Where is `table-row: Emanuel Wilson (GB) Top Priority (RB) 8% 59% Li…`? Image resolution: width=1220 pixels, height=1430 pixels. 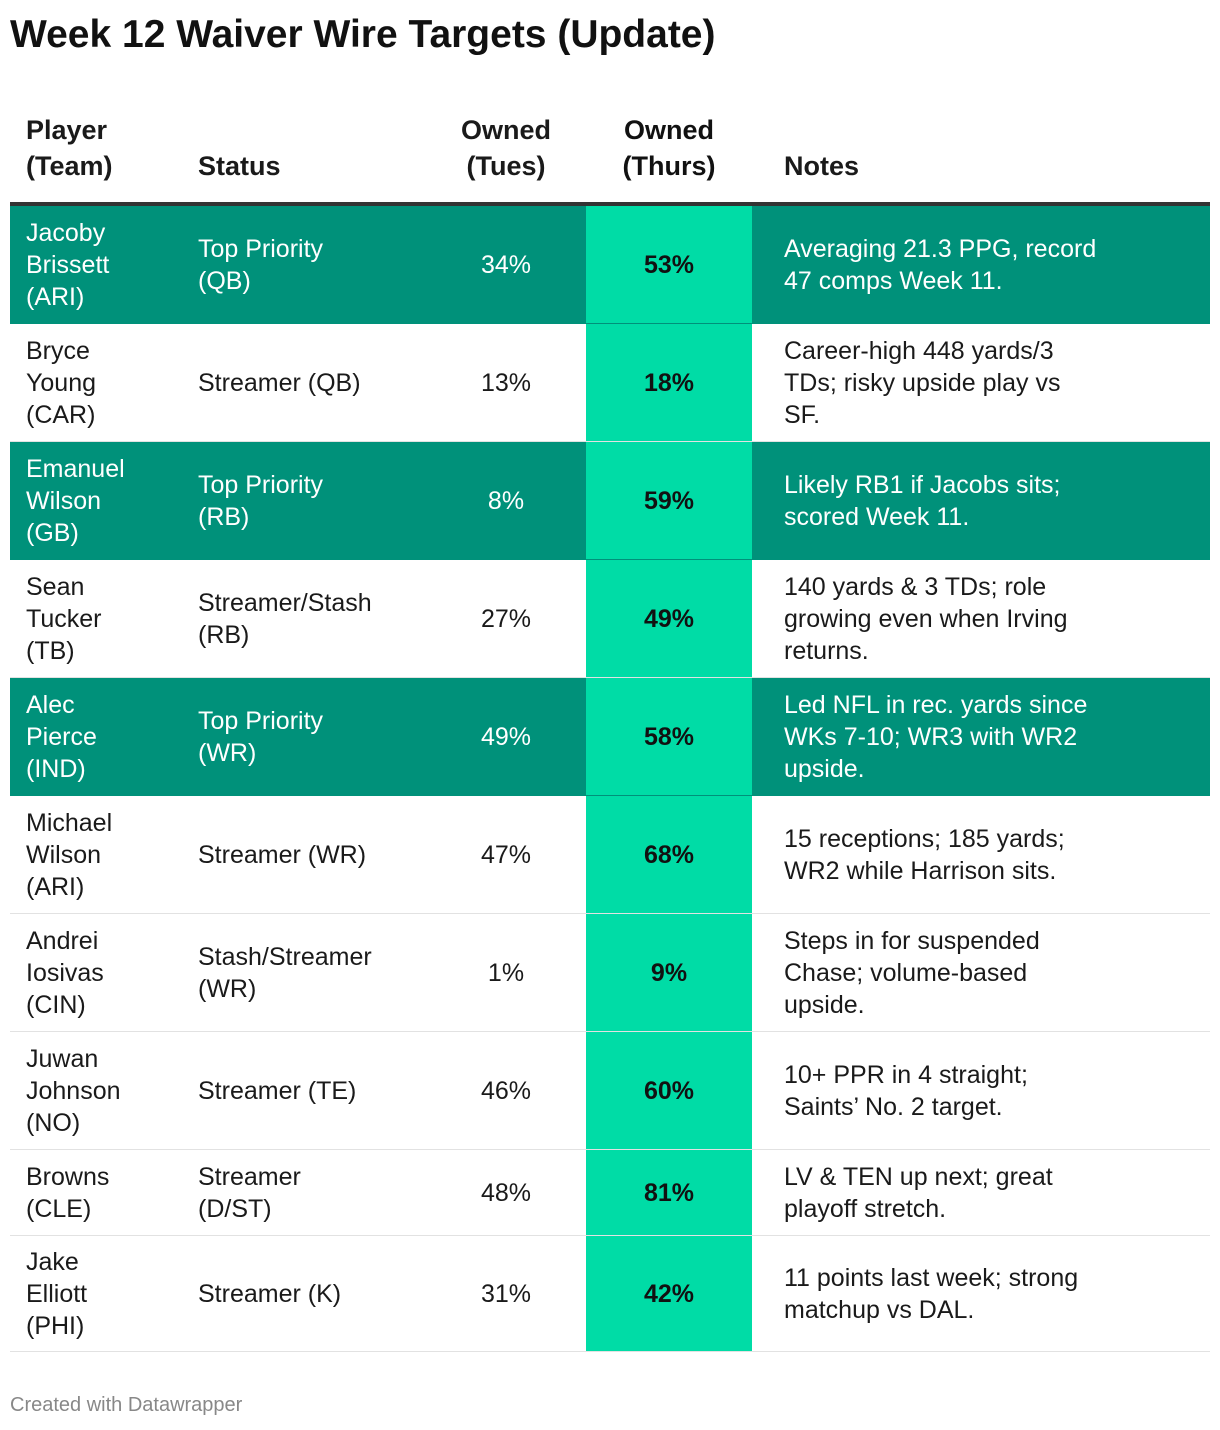
table-row: Emanuel Wilson (GB) Top Priority (RB) 8% 59% Li… is located at coordinates (610, 501).